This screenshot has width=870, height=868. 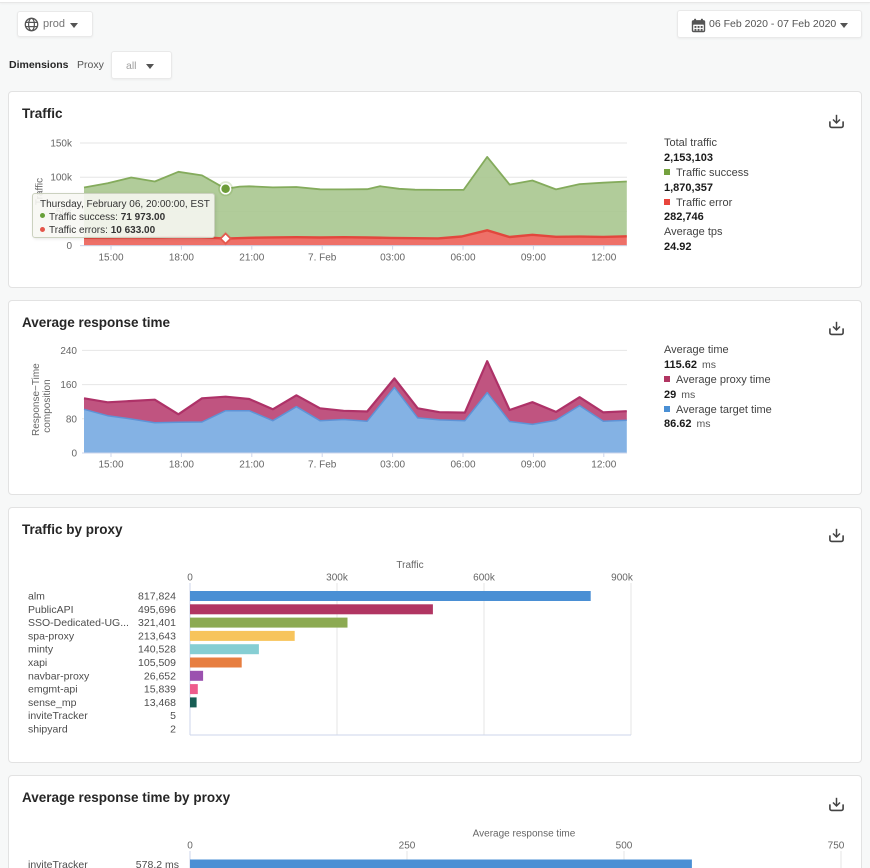 What do you see at coordinates (157, 663) in the screenshot?
I see `svg-text: 105,509` at bounding box center [157, 663].